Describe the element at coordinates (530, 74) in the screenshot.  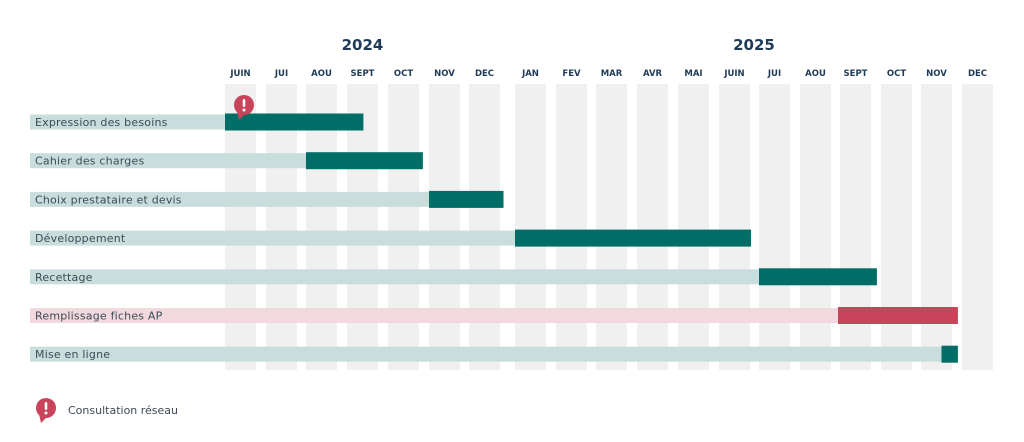
I see `month-label: JAN` at that location.